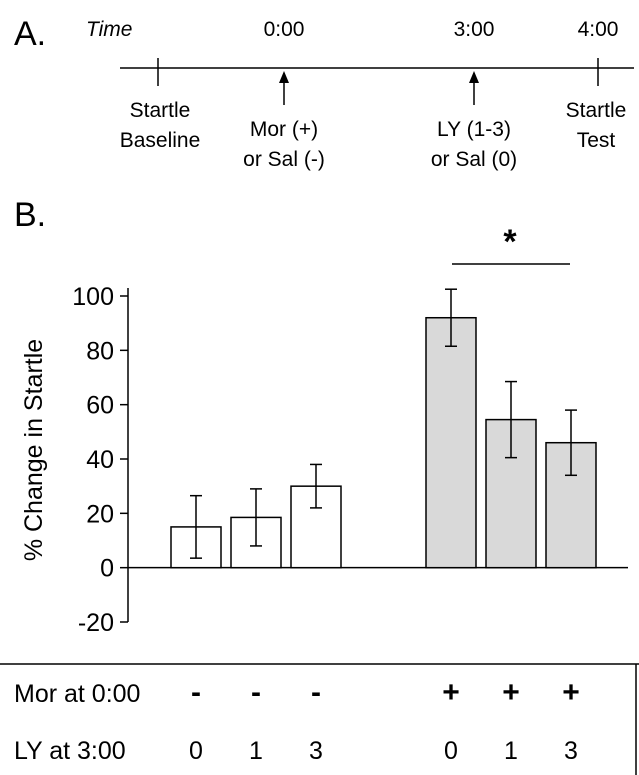 The width and height of the screenshot is (639, 775). Describe the element at coordinates (100, 460) in the screenshot. I see `y-tick-label: 40` at that location.